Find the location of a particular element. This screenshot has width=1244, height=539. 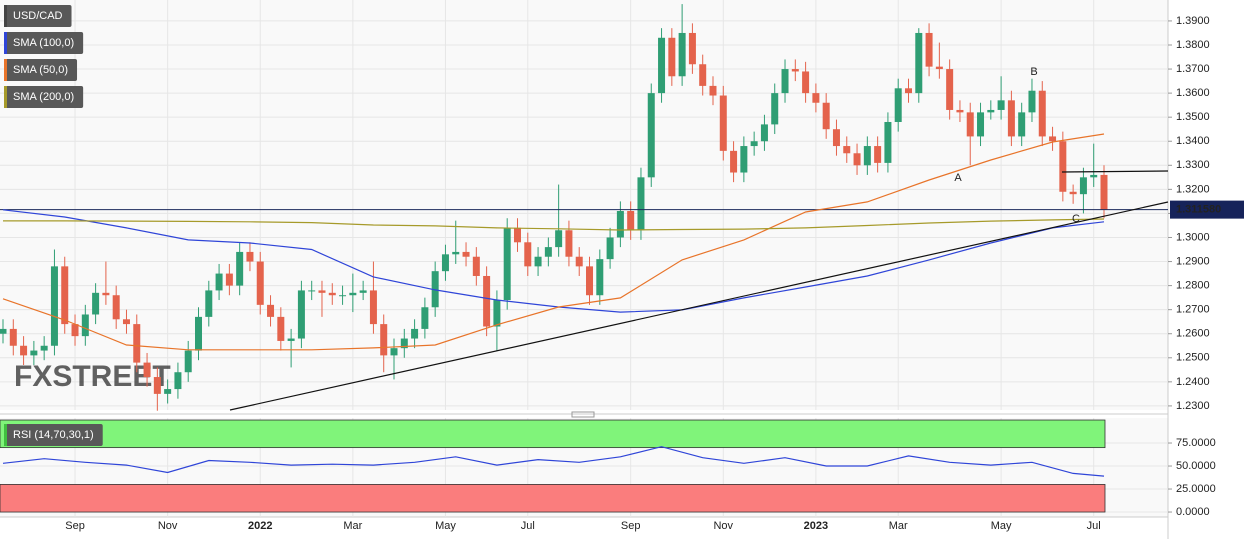

legend-item: USD/CAD is located at coordinates (38, 16).